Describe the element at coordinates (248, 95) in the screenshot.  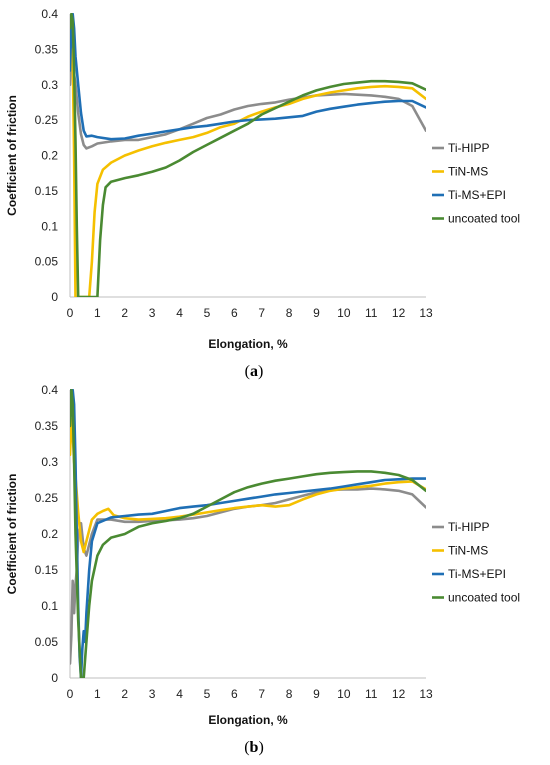
I see `series-line-ti-hipp` at that location.